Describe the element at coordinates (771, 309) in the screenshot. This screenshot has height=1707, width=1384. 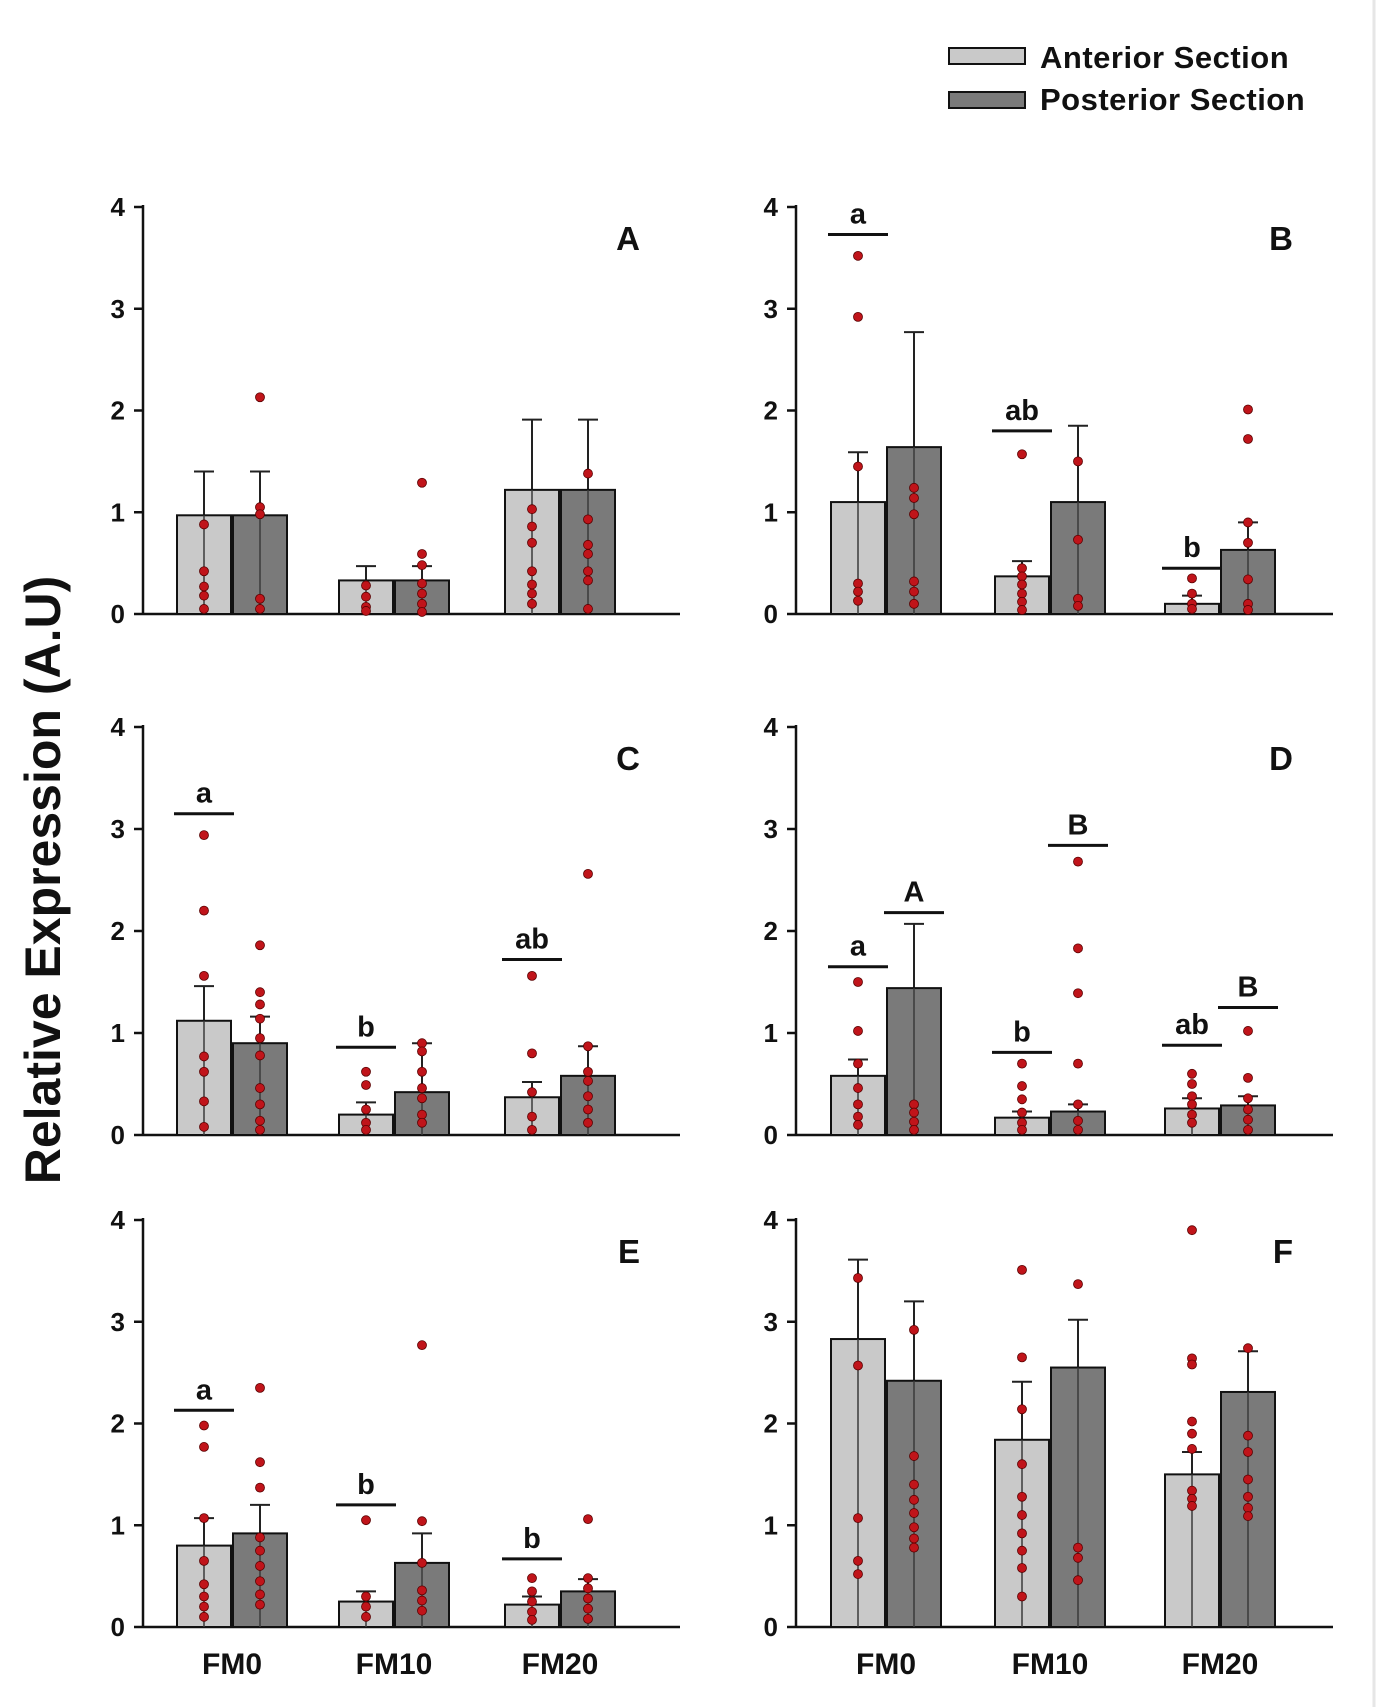
I see `panel-b-y-tick-label: 3` at that location.